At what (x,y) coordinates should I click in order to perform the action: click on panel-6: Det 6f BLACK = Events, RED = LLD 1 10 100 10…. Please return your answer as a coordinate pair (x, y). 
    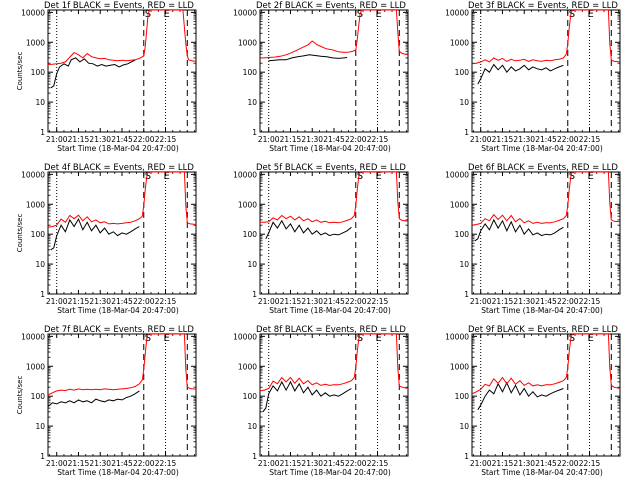
    Looking at the image, I should click on (533, 239).